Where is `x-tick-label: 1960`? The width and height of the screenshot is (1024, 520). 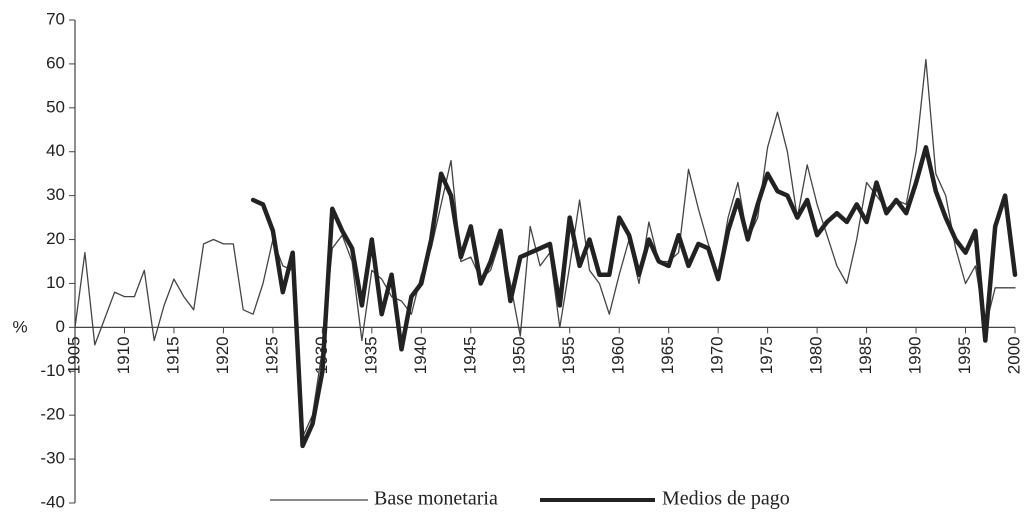
x-tick-label: 1960 is located at coordinates (618, 355).